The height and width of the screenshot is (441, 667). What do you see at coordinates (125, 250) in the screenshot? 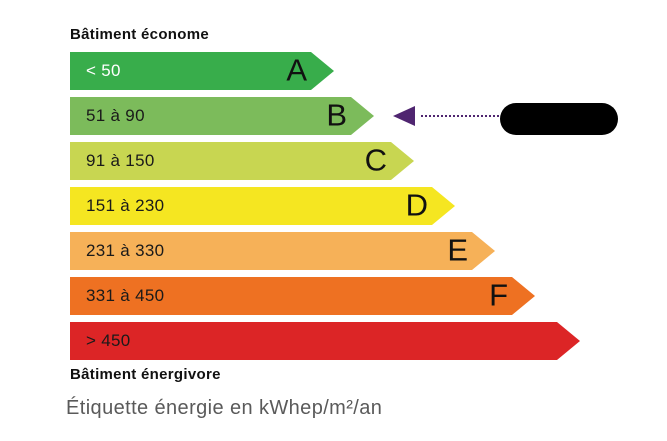
I see `energy-range-label: 231 à 330` at bounding box center [125, 250].